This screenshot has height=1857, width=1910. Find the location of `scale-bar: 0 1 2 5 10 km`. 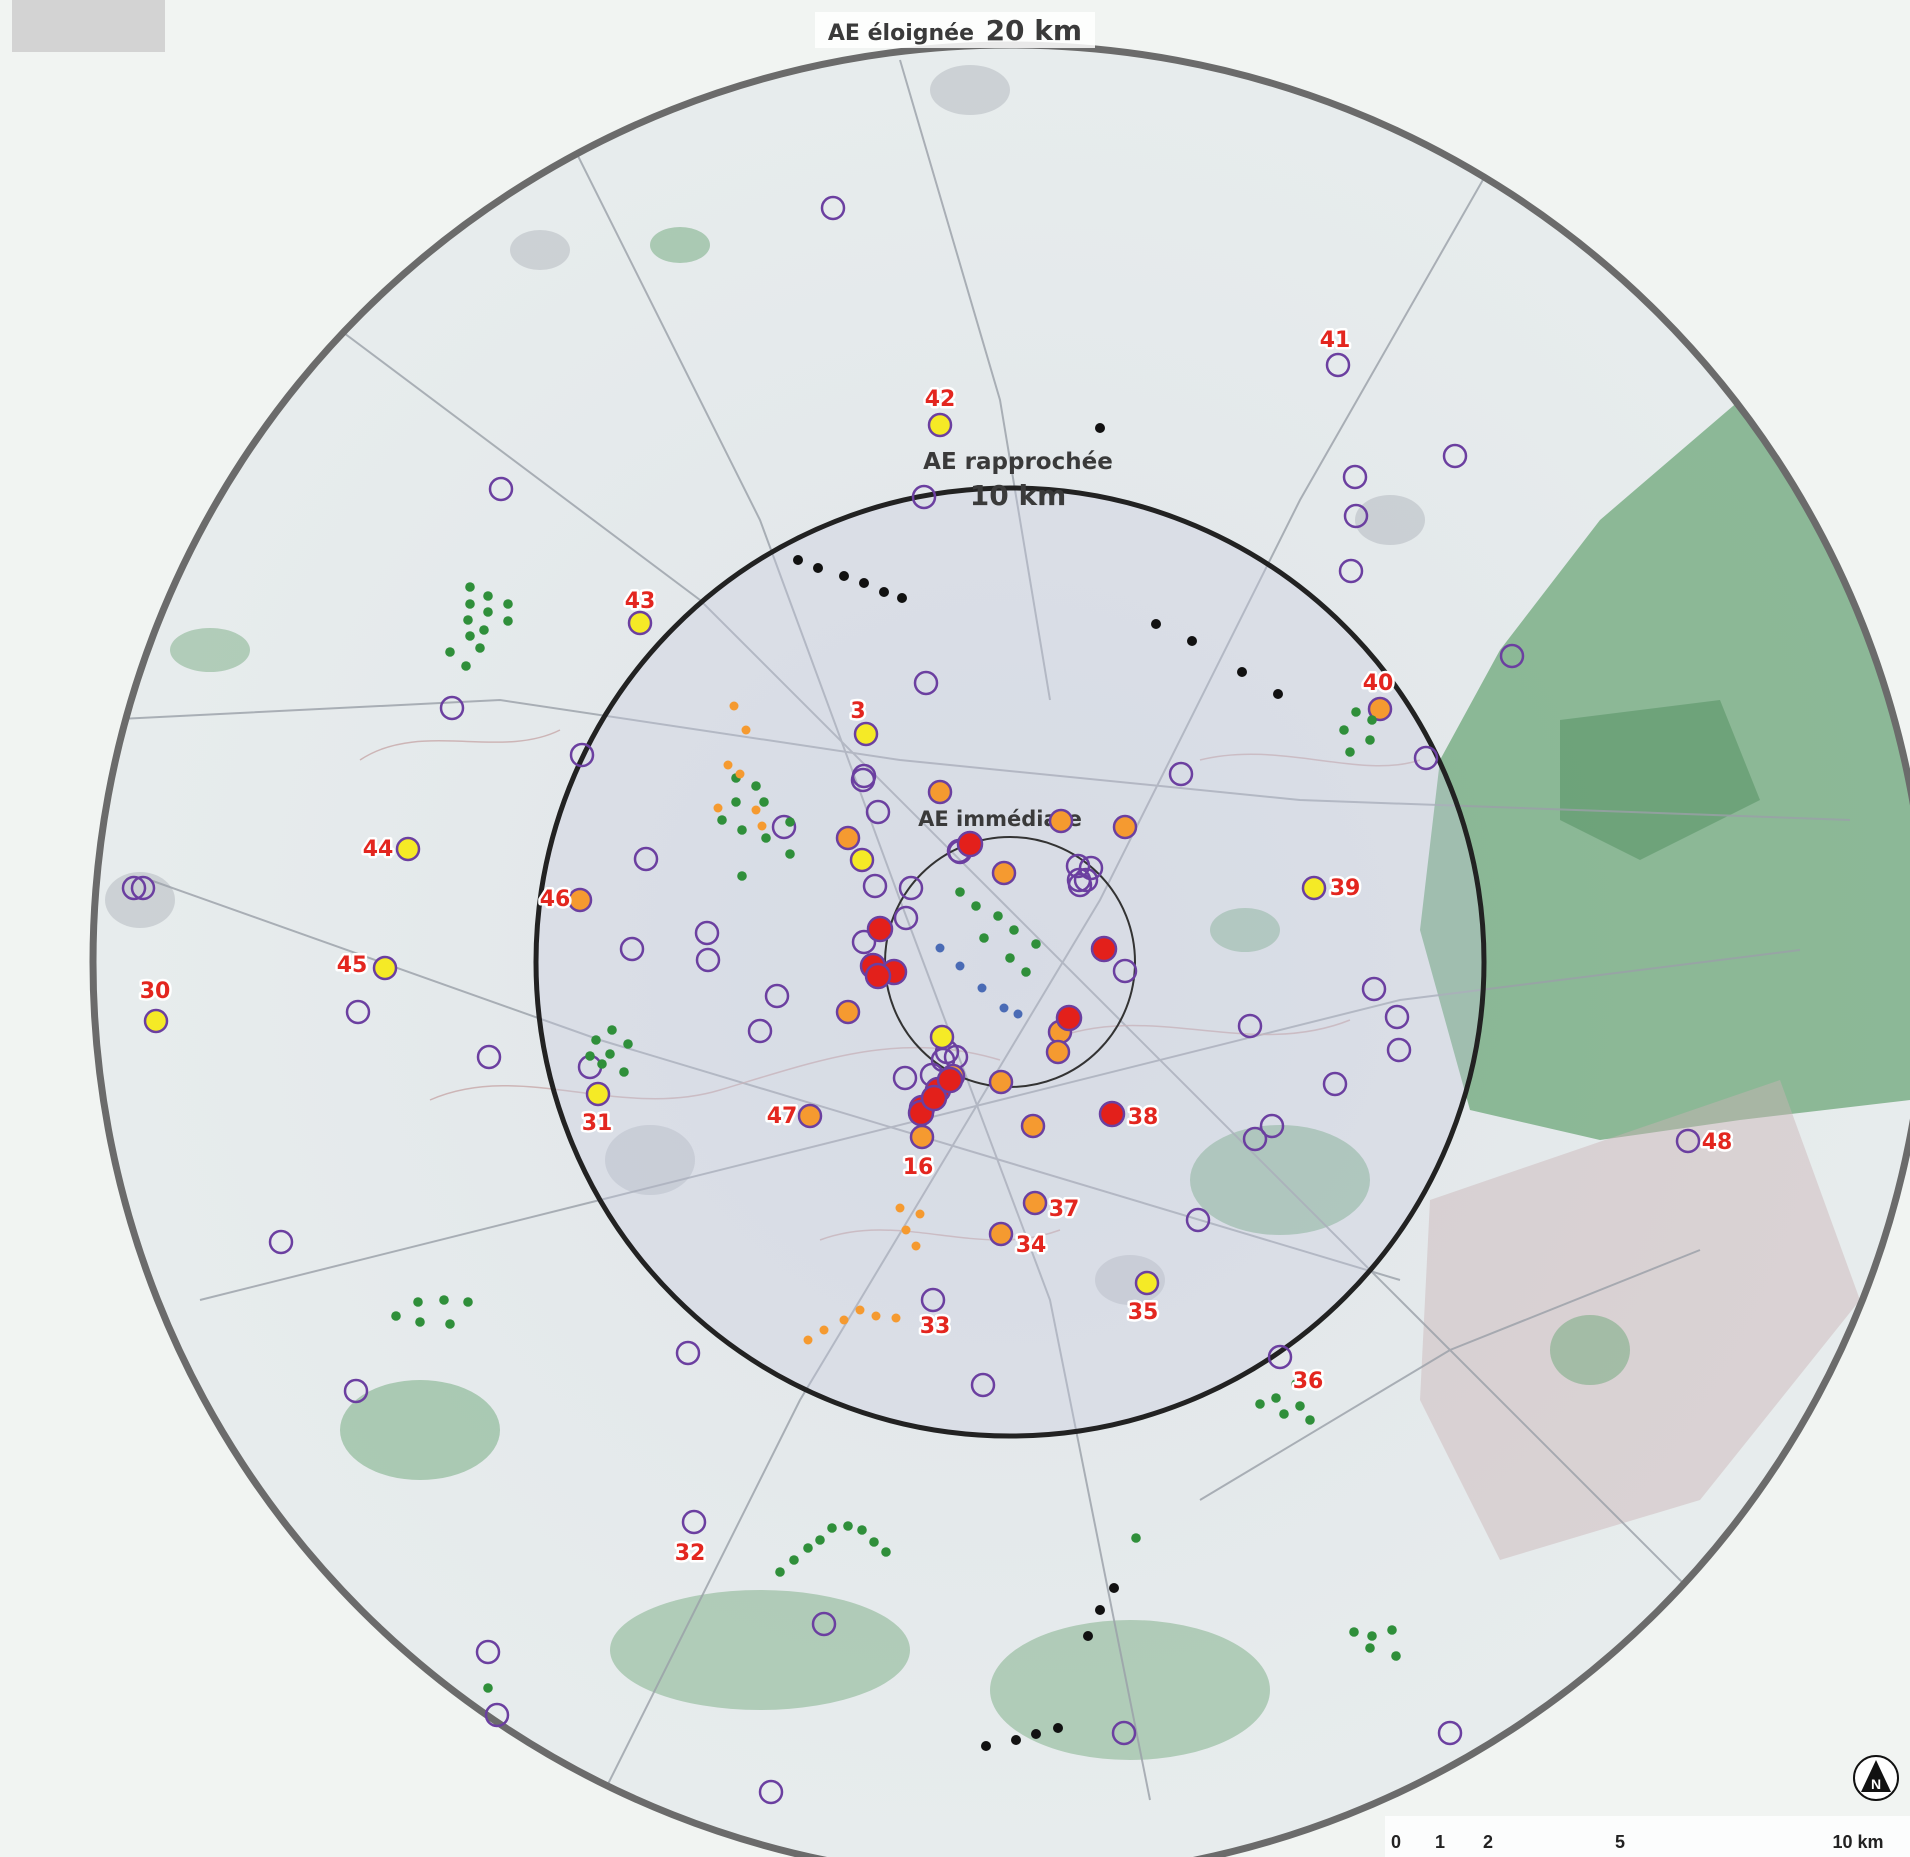

scale-bar: 0 1 2 5 10 km is located at coordinates (1647, 1836).